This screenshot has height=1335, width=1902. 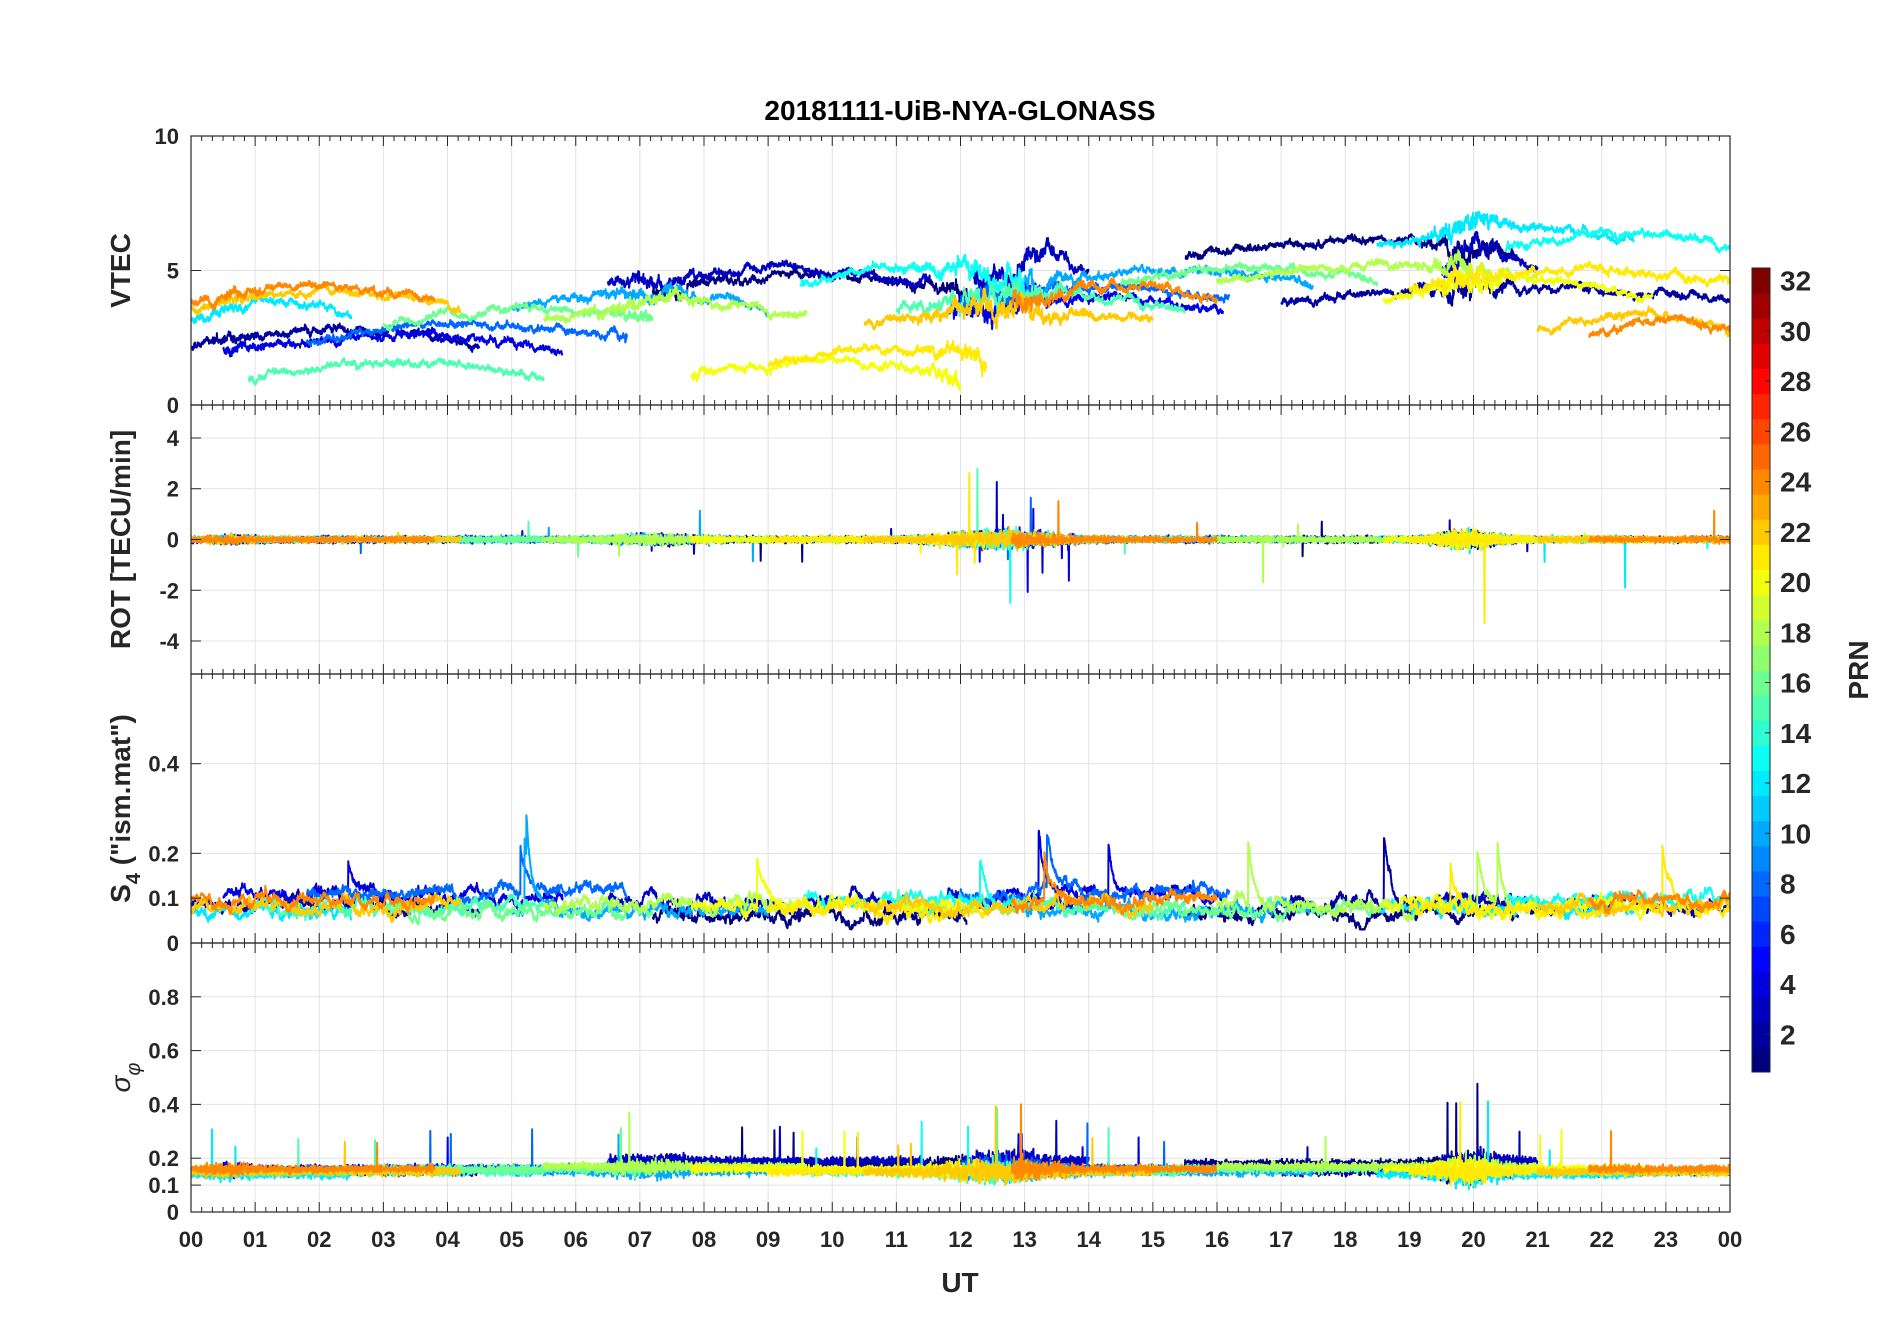 I want to click on x-tick-label: 06, so click(x=576, y=1239).